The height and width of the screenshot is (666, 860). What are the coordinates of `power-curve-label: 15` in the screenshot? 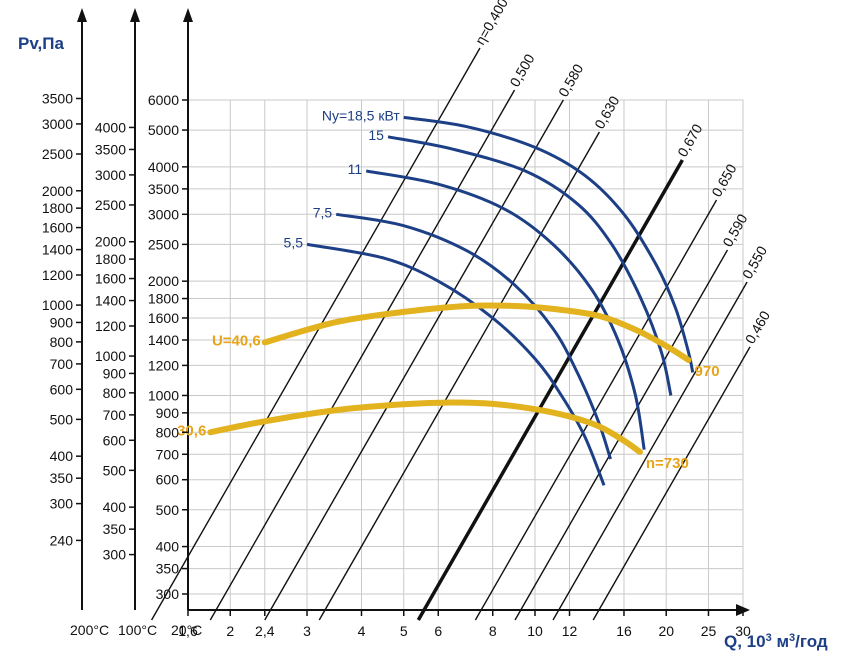 It's located at (376, 135).